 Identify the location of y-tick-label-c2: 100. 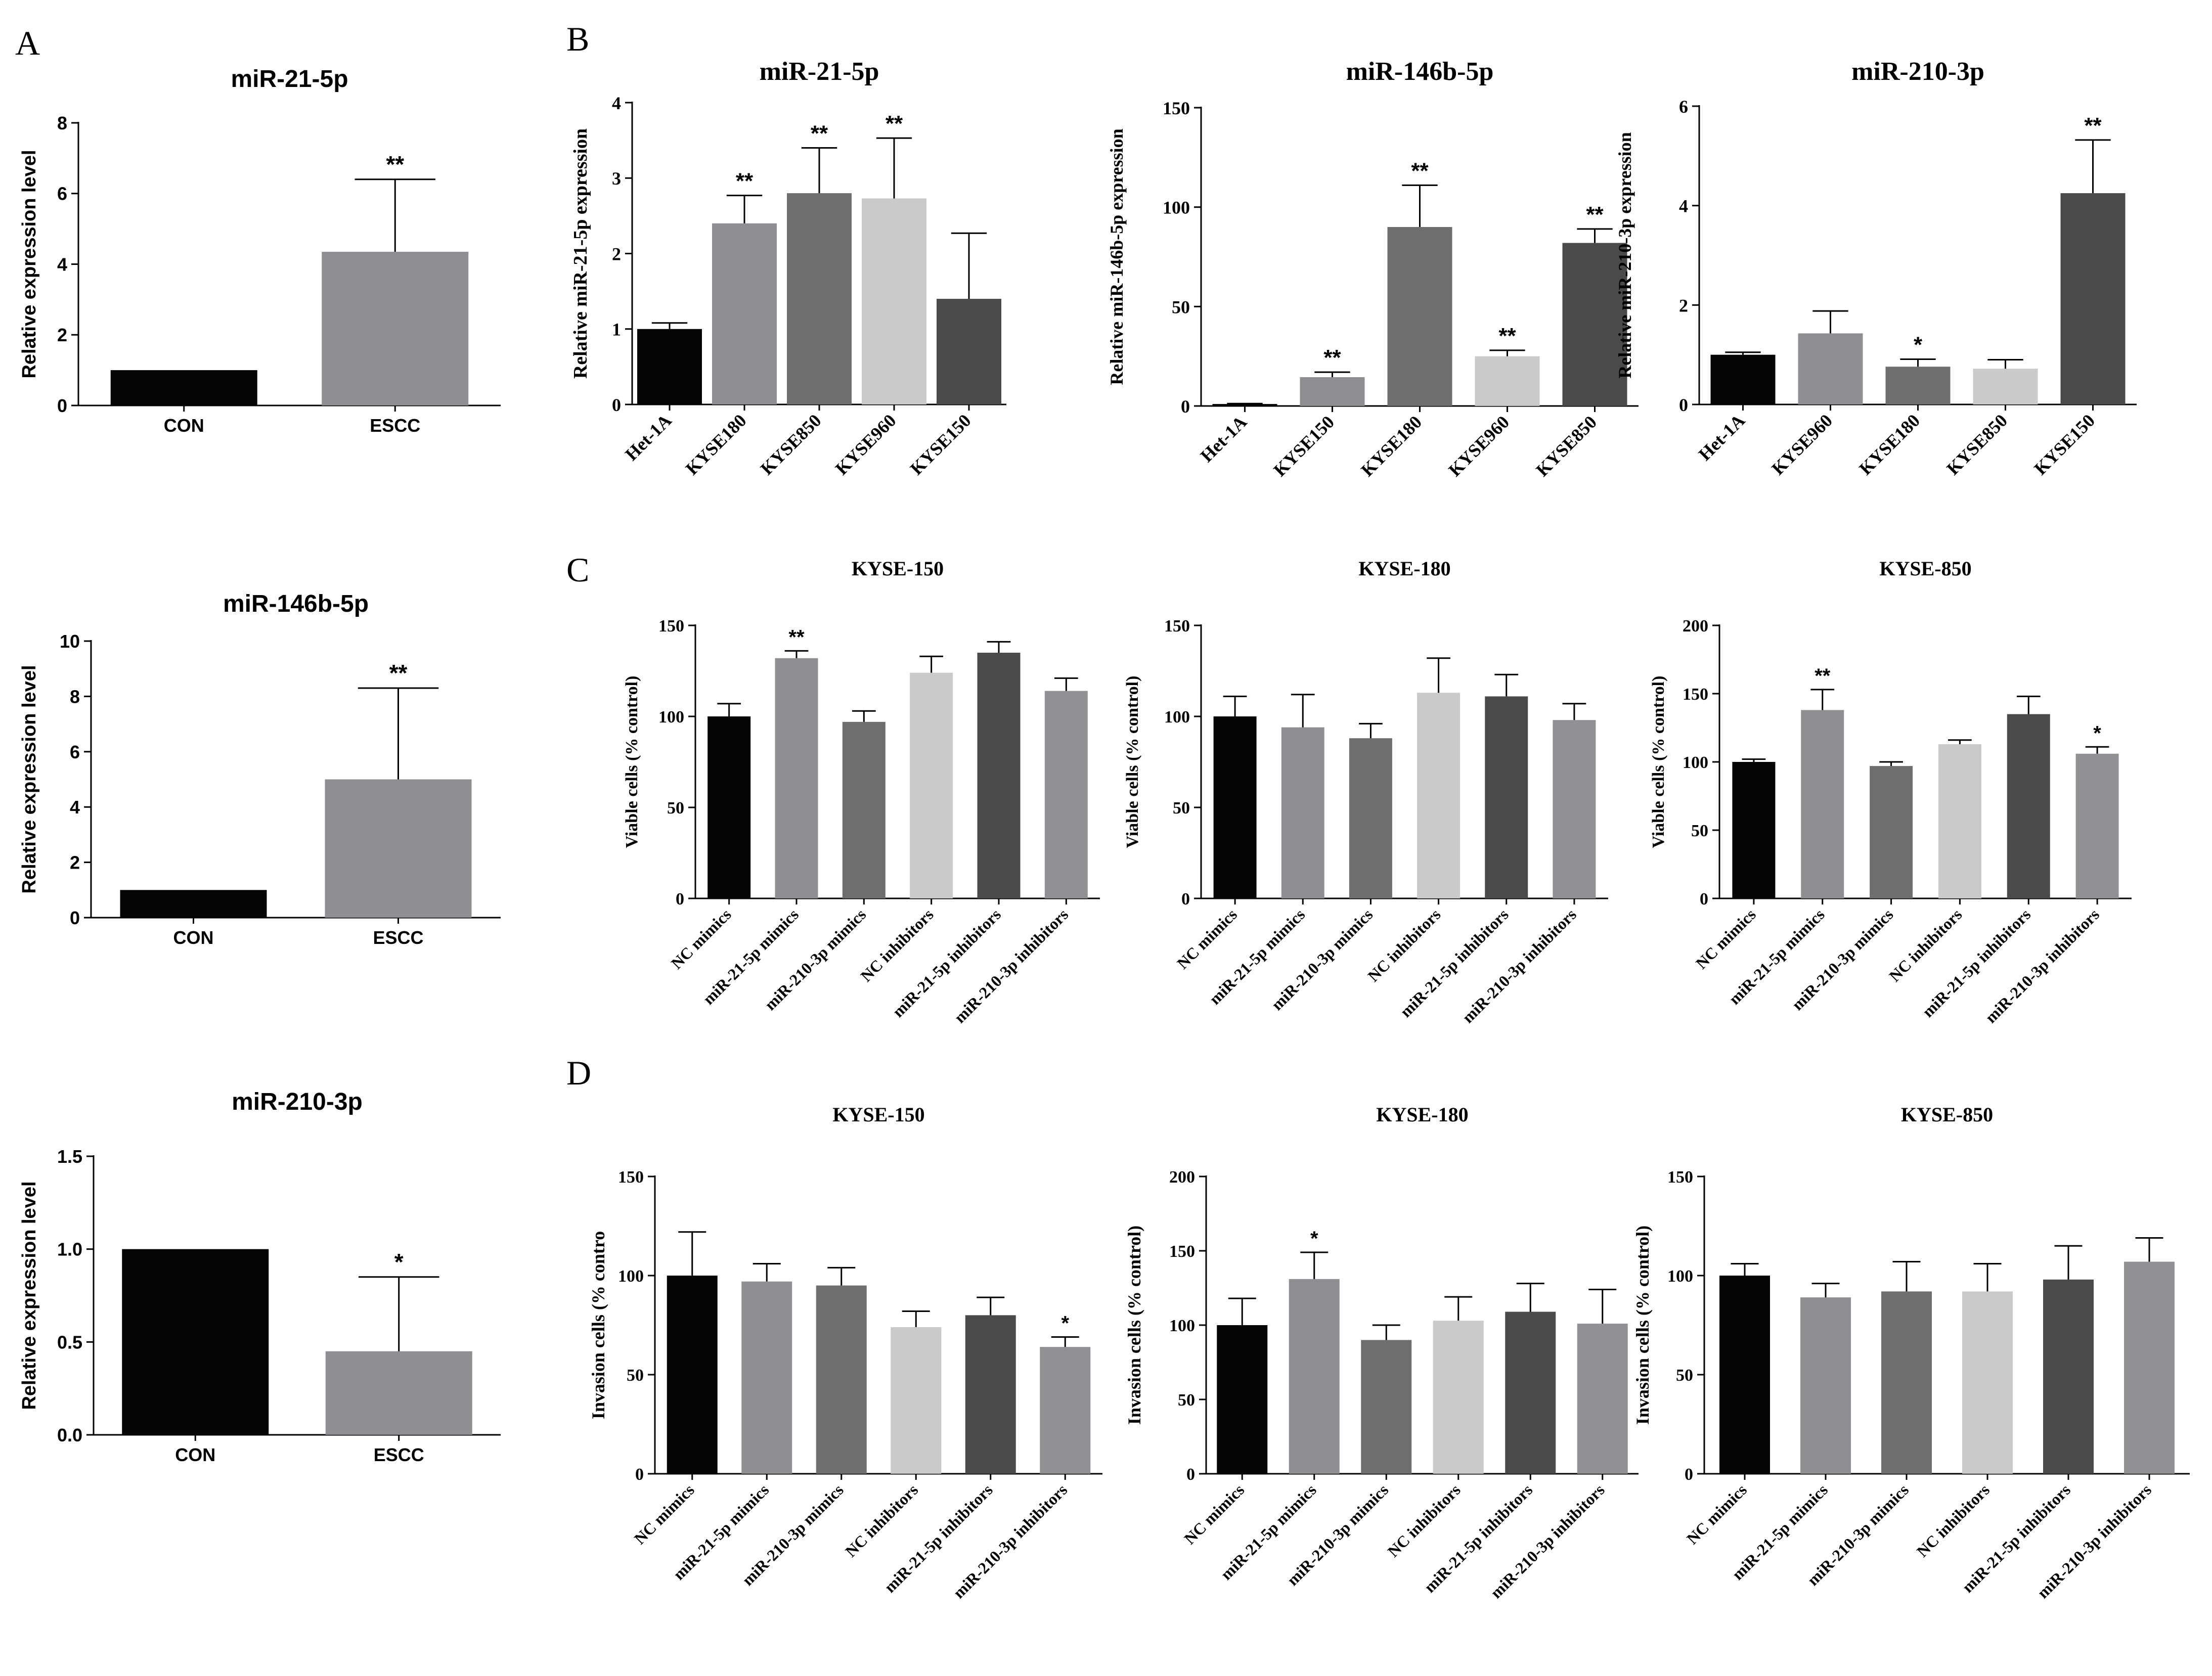
(1177, 717).